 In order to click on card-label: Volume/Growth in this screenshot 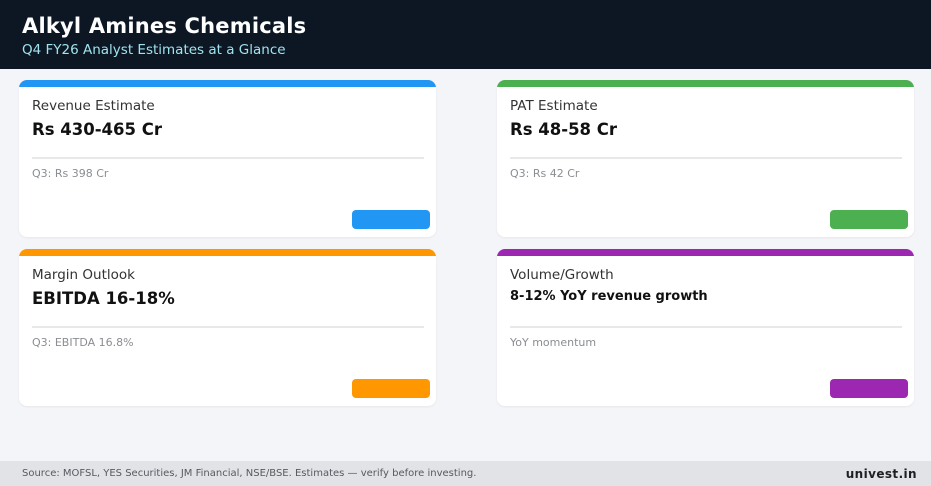, I will do `click(562, 275)`.